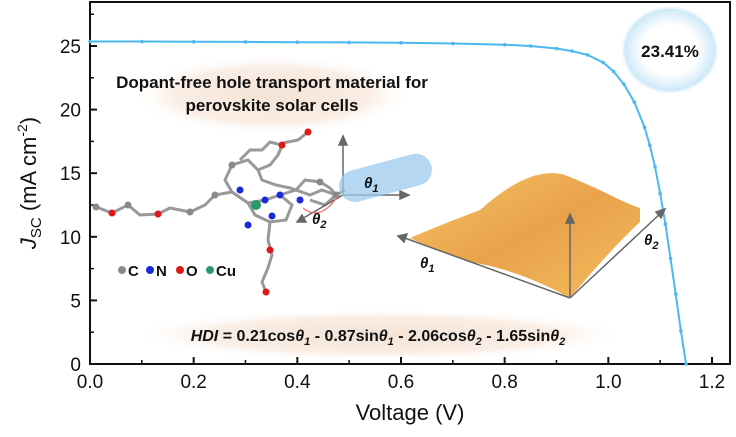 The image size is (736, 437). What do you see at coordinates (133, 271) in the screenshot?
I see `legend-label-c: C` at bounding box center [133, 271].